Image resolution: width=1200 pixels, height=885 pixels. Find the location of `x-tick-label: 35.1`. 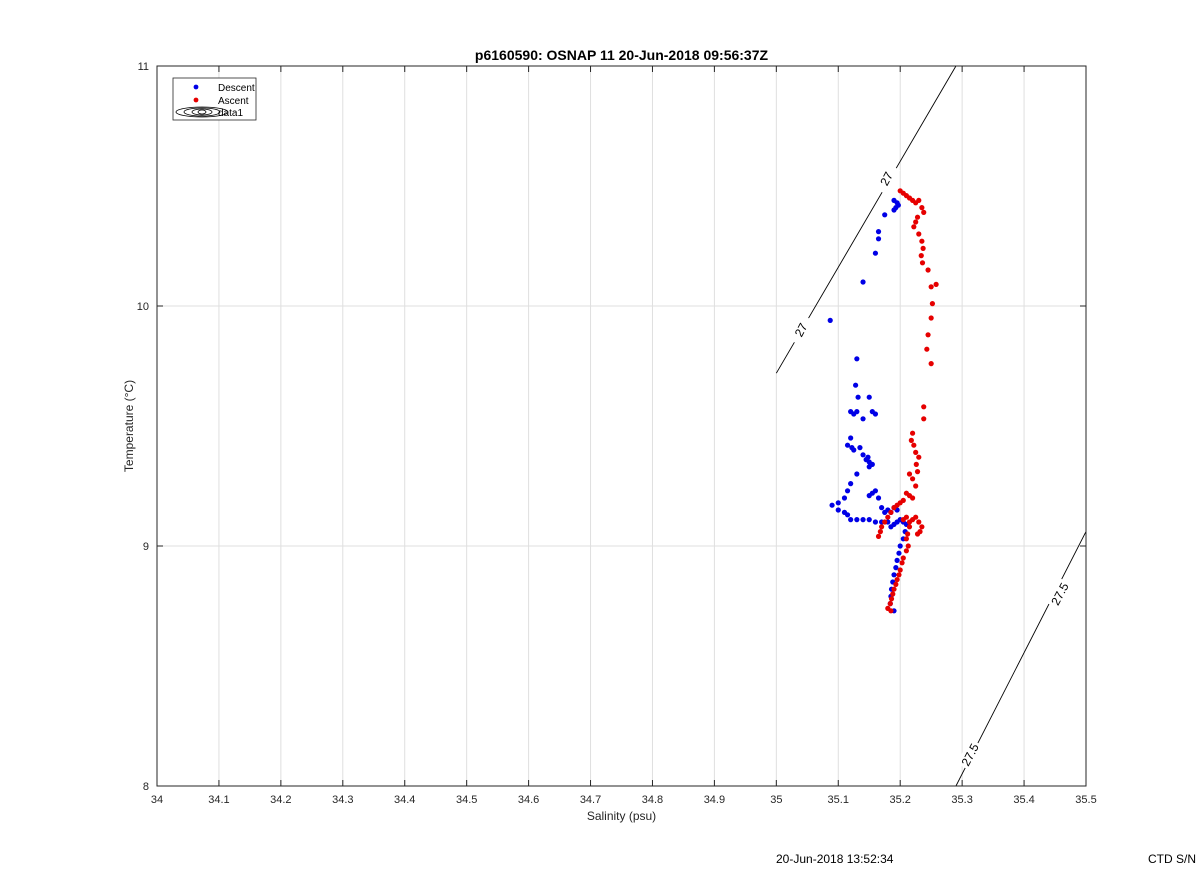

x-tick-label: 35.1 is located at coordinates (838, 800).